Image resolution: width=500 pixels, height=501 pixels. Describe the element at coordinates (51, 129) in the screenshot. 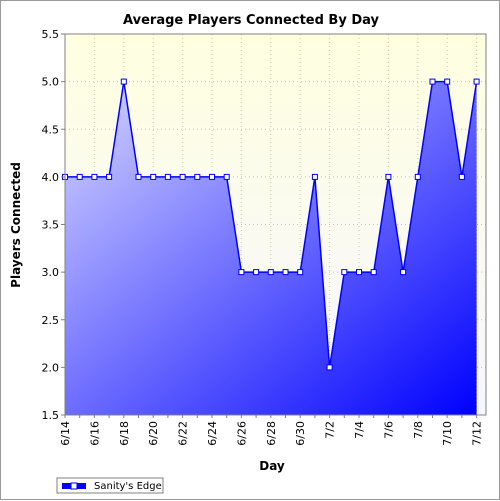

I see `y-tick-label: 4.5` at that location.